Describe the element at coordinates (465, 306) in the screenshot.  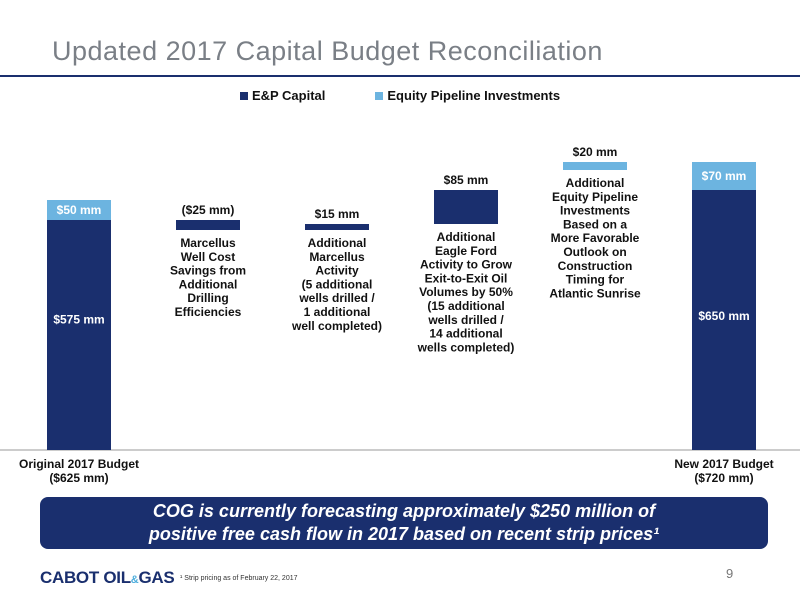
I see `bar-desc-eagle_ford-5: (15 additional` at that location.